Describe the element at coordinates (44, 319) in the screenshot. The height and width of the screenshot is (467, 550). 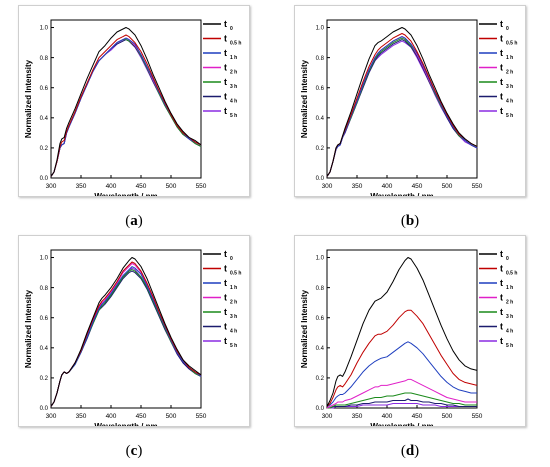
I see `y-tick-label-c: 0.6` at that location.